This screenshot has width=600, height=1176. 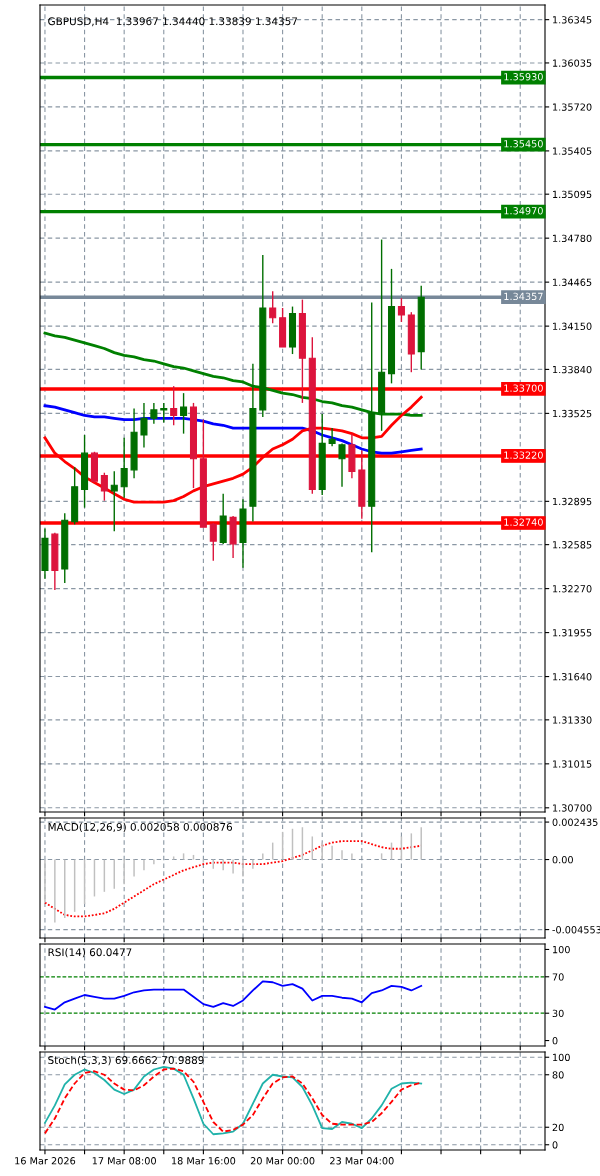 What do you see at coordinates (572, 720) in the screenshot?
I see `y-tick-label: 1.31330` at bounding box center [572, 720].